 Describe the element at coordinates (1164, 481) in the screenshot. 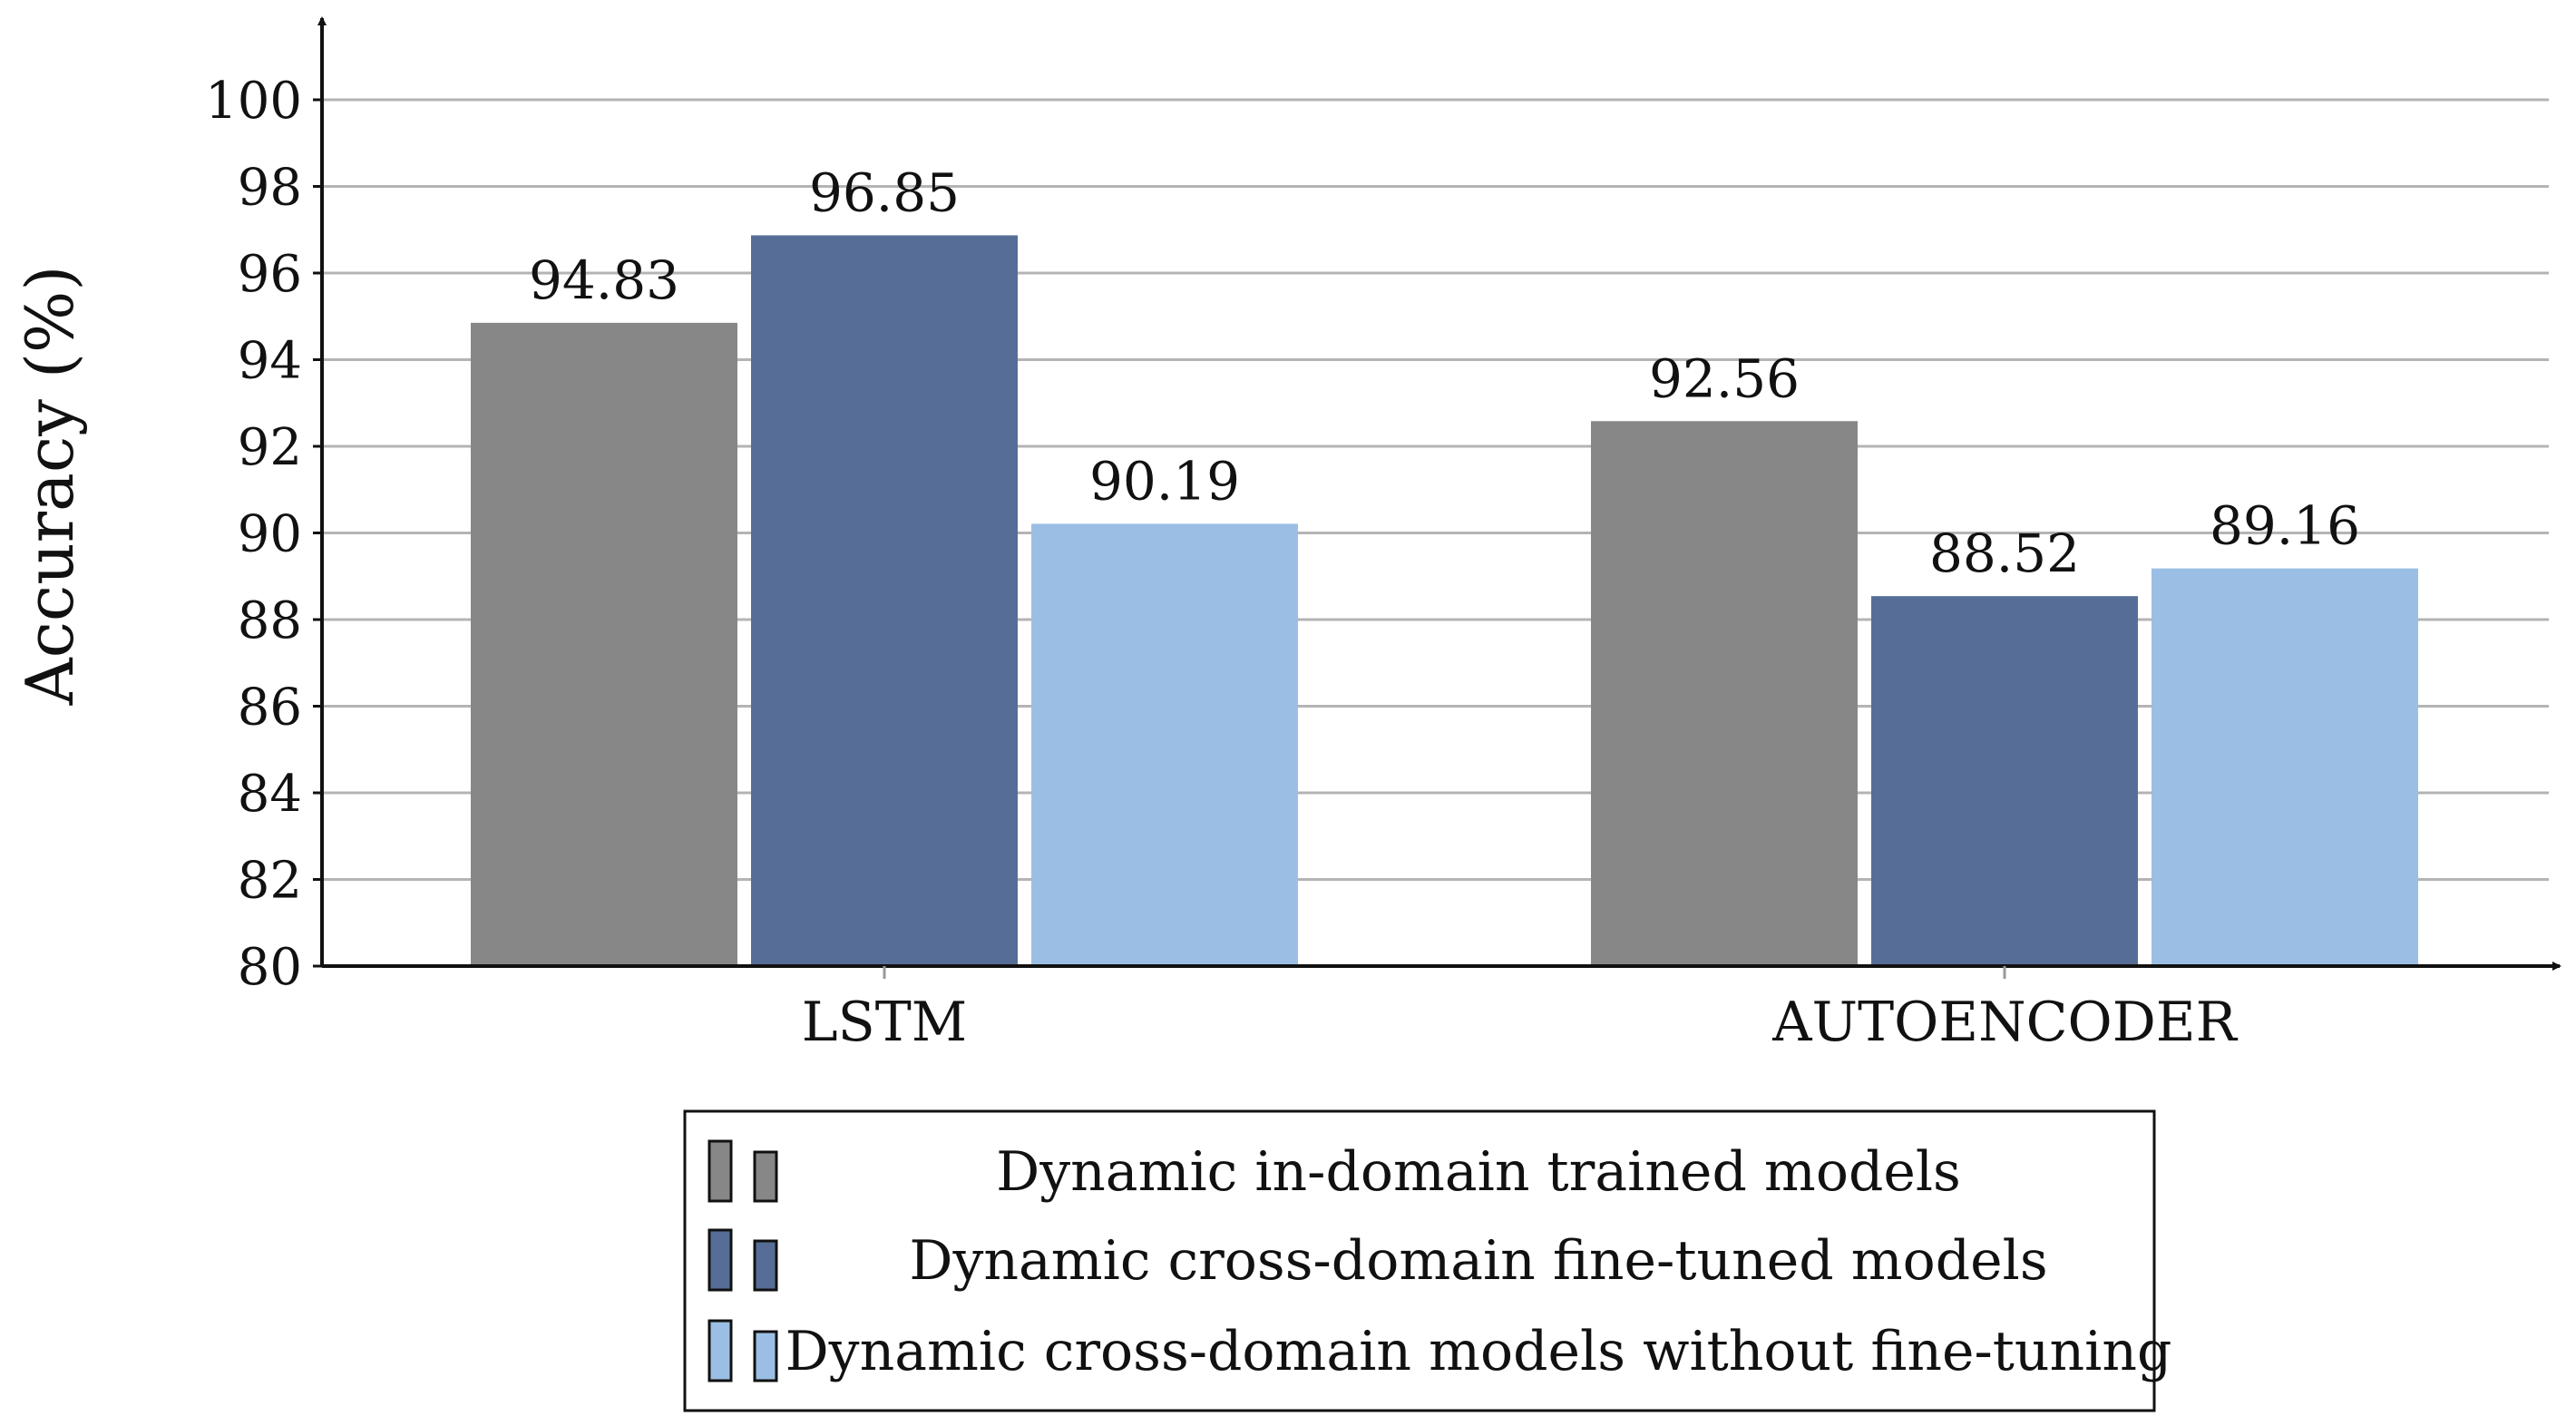

I see `data-label: 90.19` at that location.